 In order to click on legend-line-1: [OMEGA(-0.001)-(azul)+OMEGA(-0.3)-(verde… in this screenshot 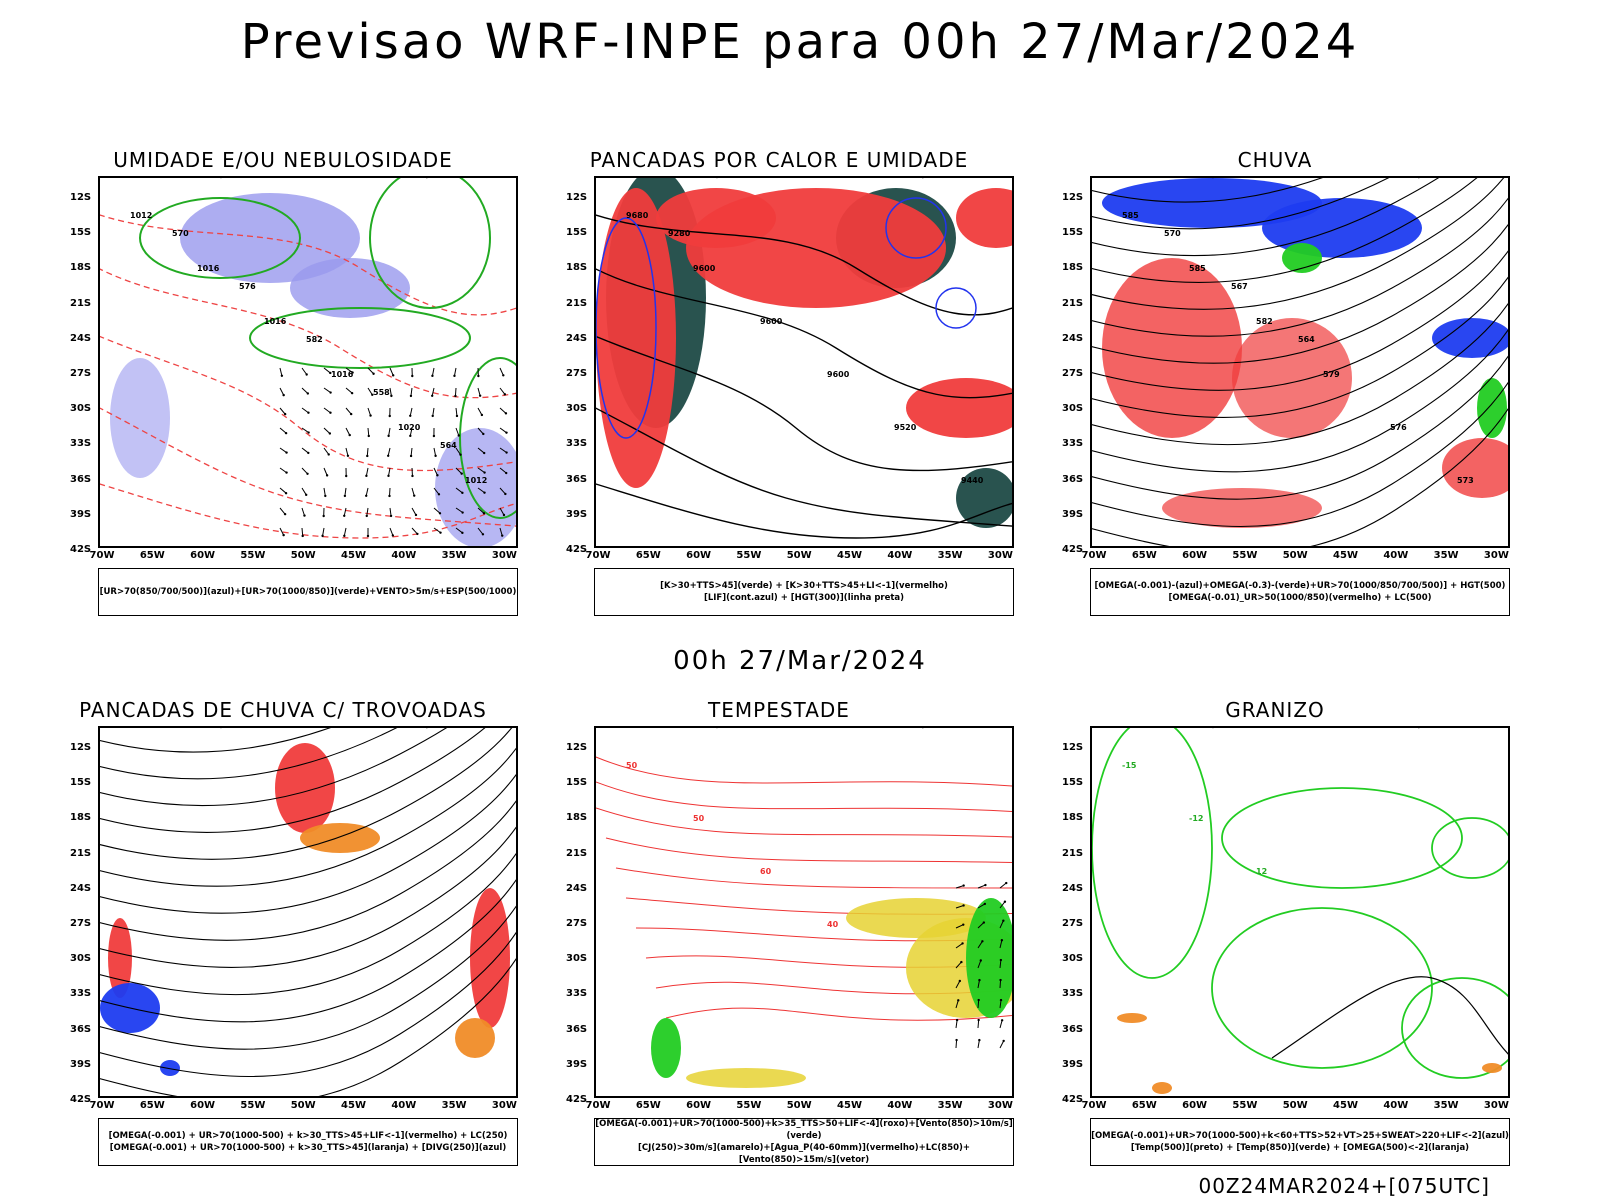, I will do `click(1300, 586)`.